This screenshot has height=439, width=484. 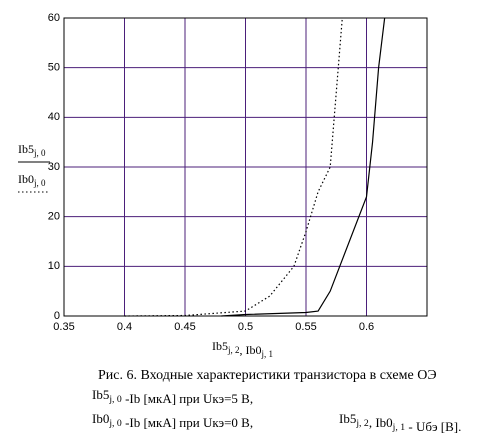 What do you see at coordinates (366, 327) in the screenshot?
I see `x-tick-label: 0.6` at bounding box center [366, 327].